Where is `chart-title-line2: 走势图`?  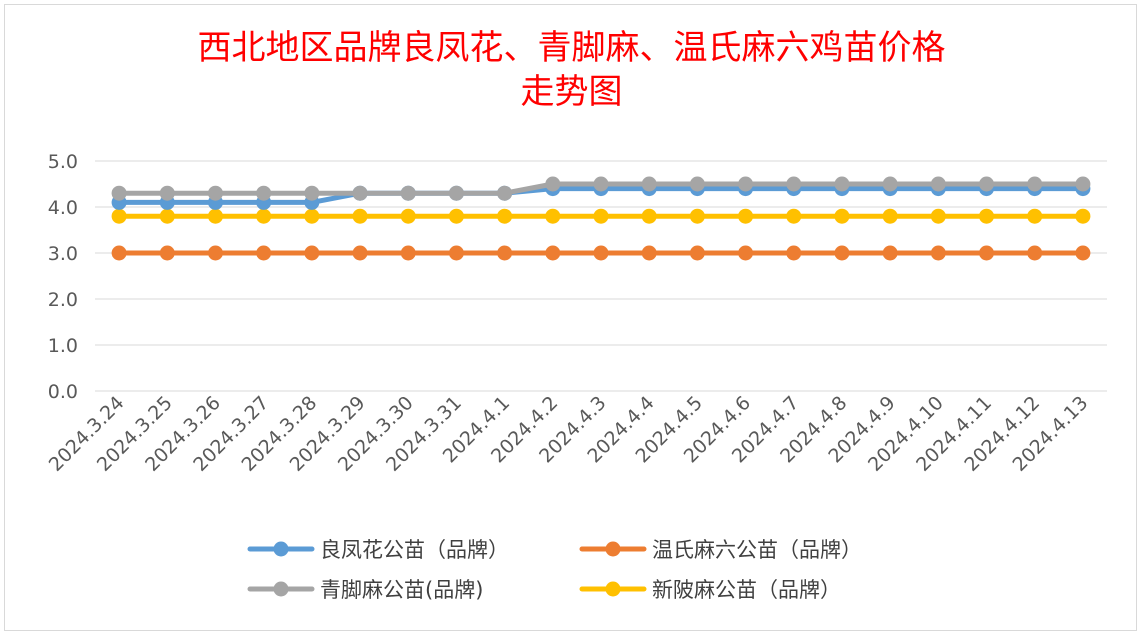
chart-title-line2: 走势图 is located at coordinates (571, 92).